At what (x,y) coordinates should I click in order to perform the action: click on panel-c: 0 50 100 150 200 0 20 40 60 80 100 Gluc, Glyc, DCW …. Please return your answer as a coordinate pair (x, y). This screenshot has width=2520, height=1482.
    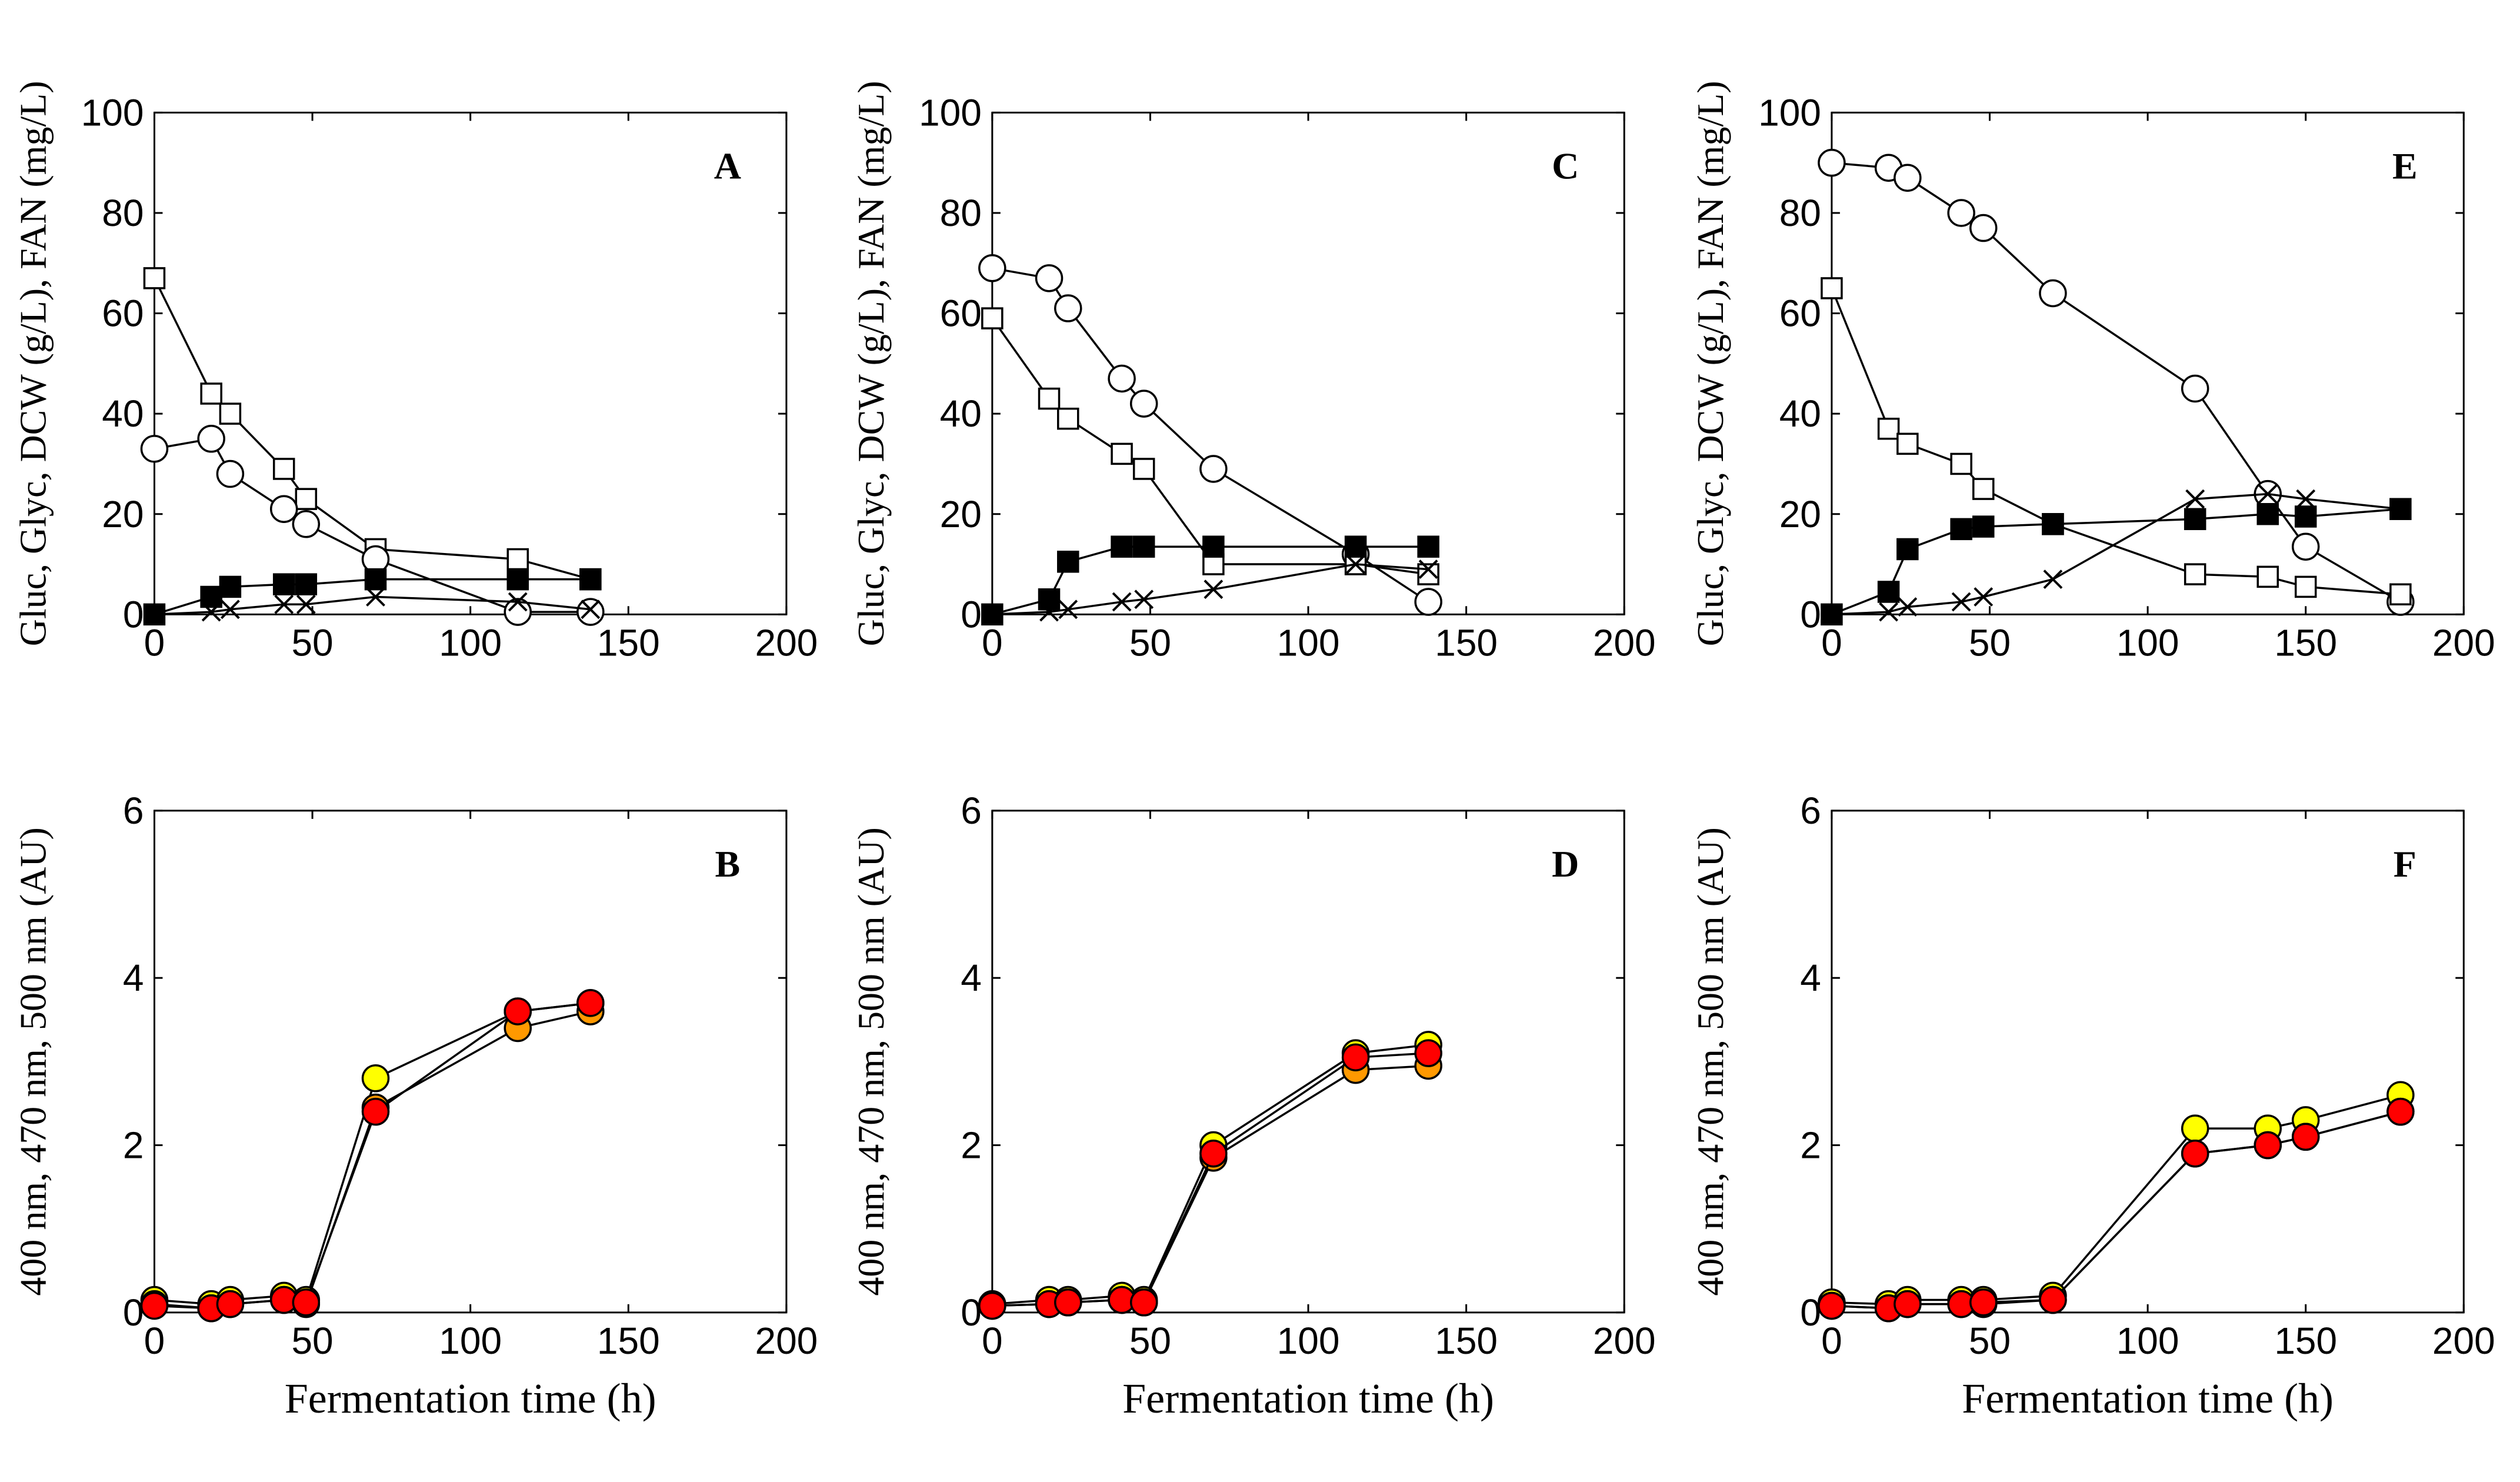
    Looking at the image, I should click on (1253, 372).